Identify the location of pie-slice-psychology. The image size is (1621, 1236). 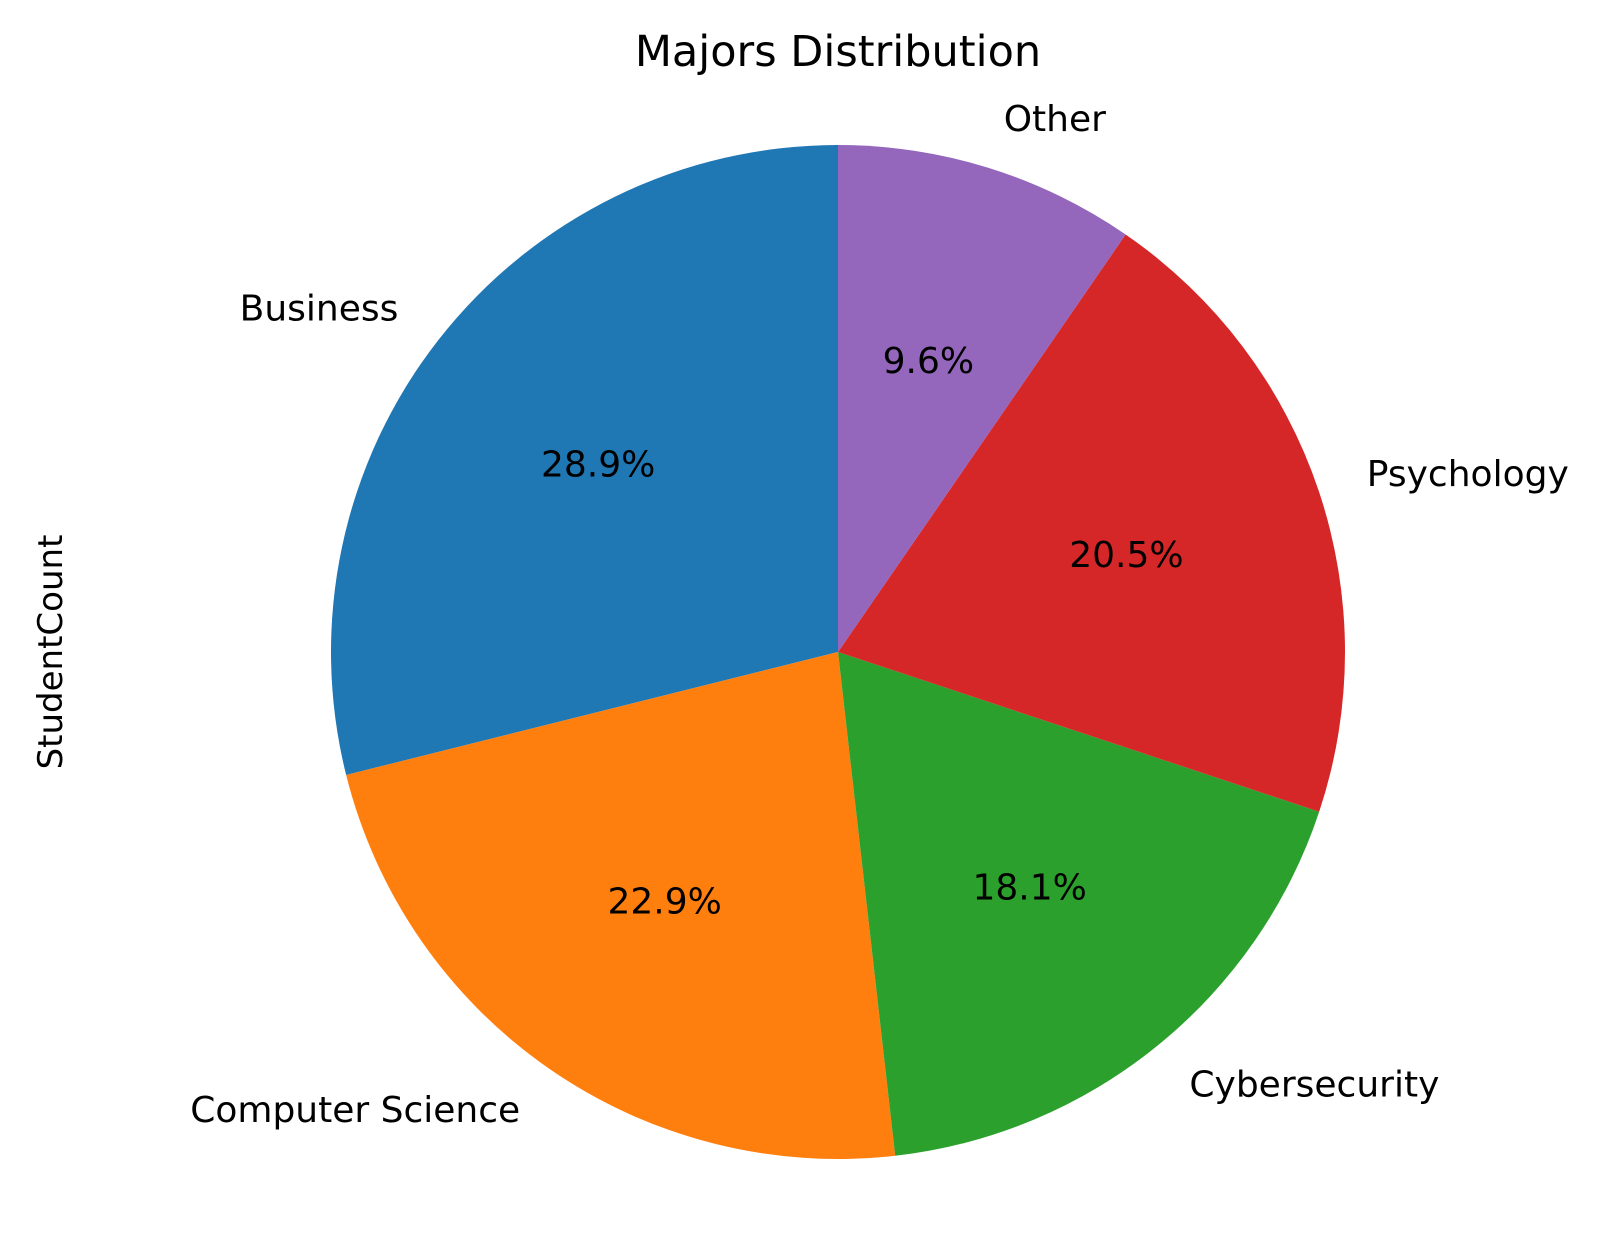
(1091, 523).